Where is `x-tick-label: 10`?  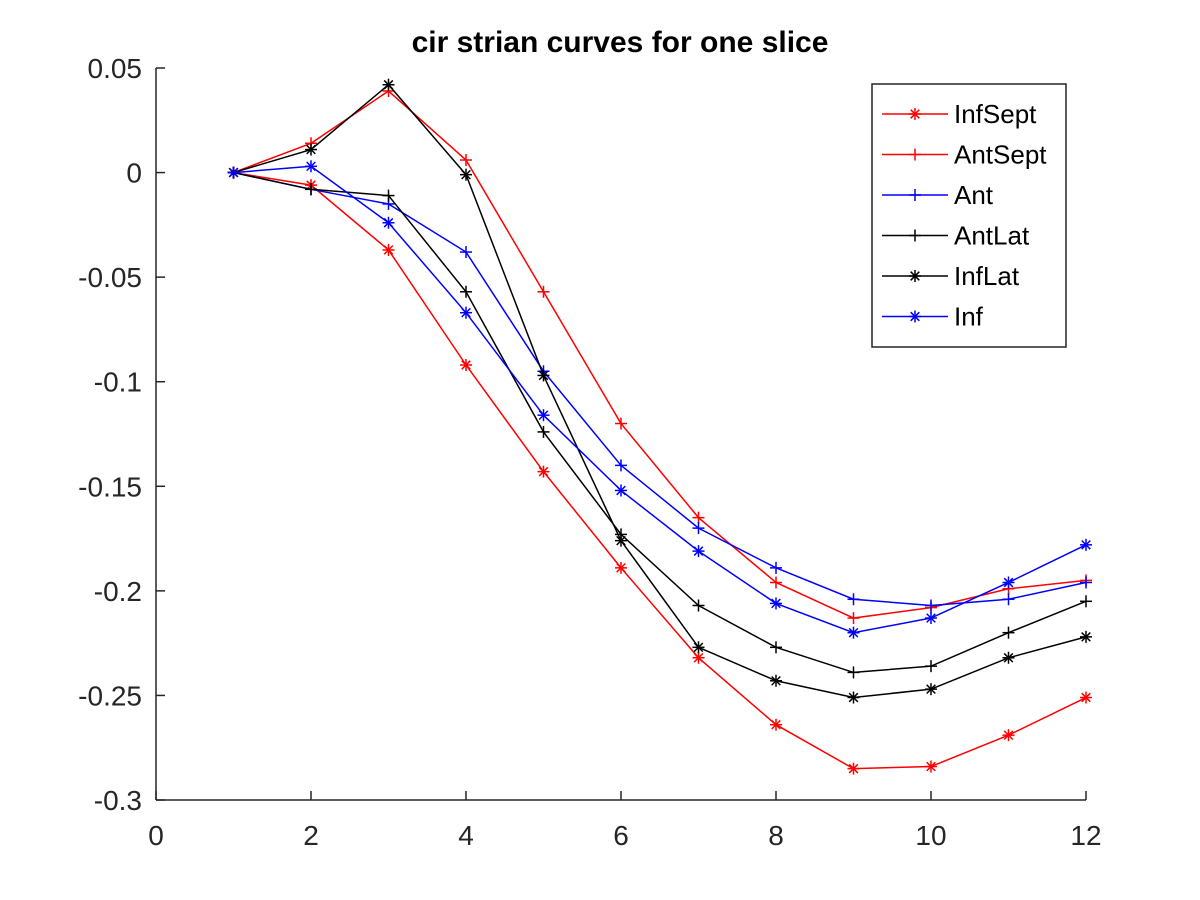 x-tick-label: 10 is located at coordinates (930, 835).